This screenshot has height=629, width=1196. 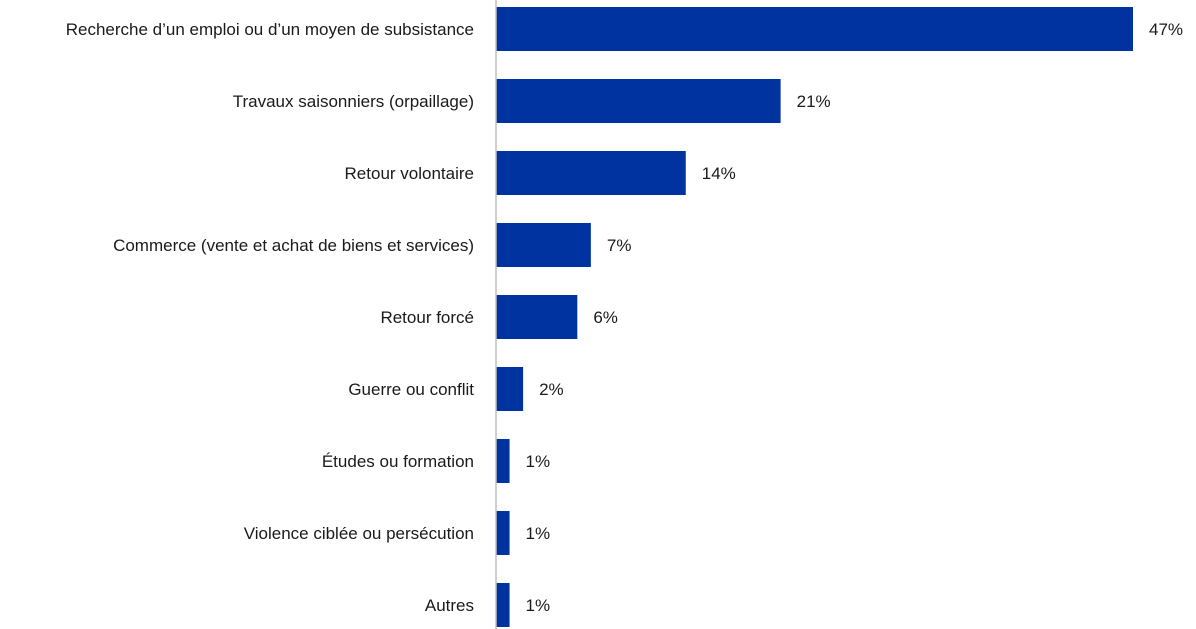 I want to click on category-label: Violence ciblée ou persécution, so click(x=359, y=533).